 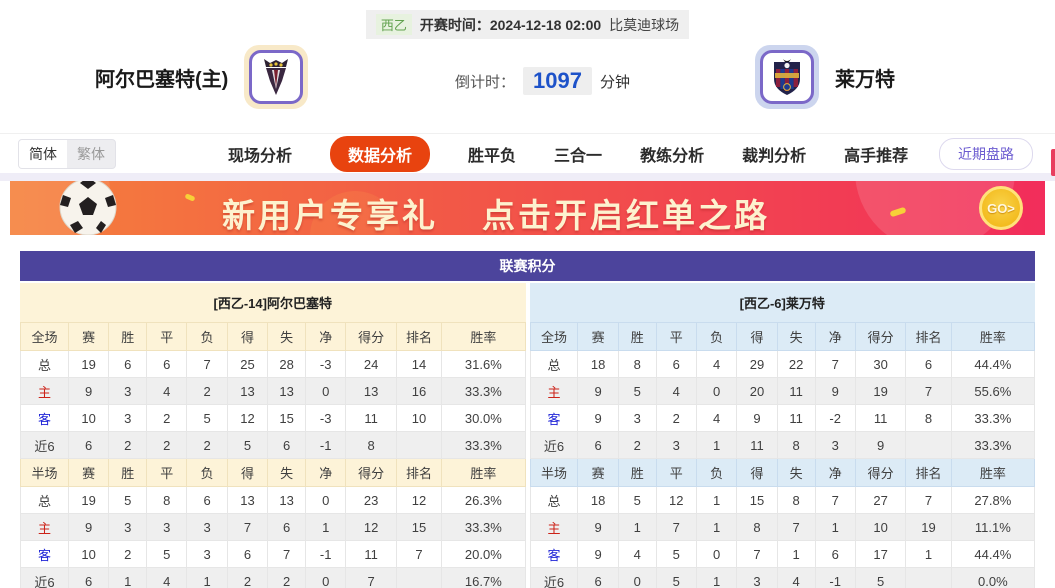 What do you see at coordinates (247, 391) in the screenshot?
I see `stat-cell: 13` at bounding box center [247, 391].